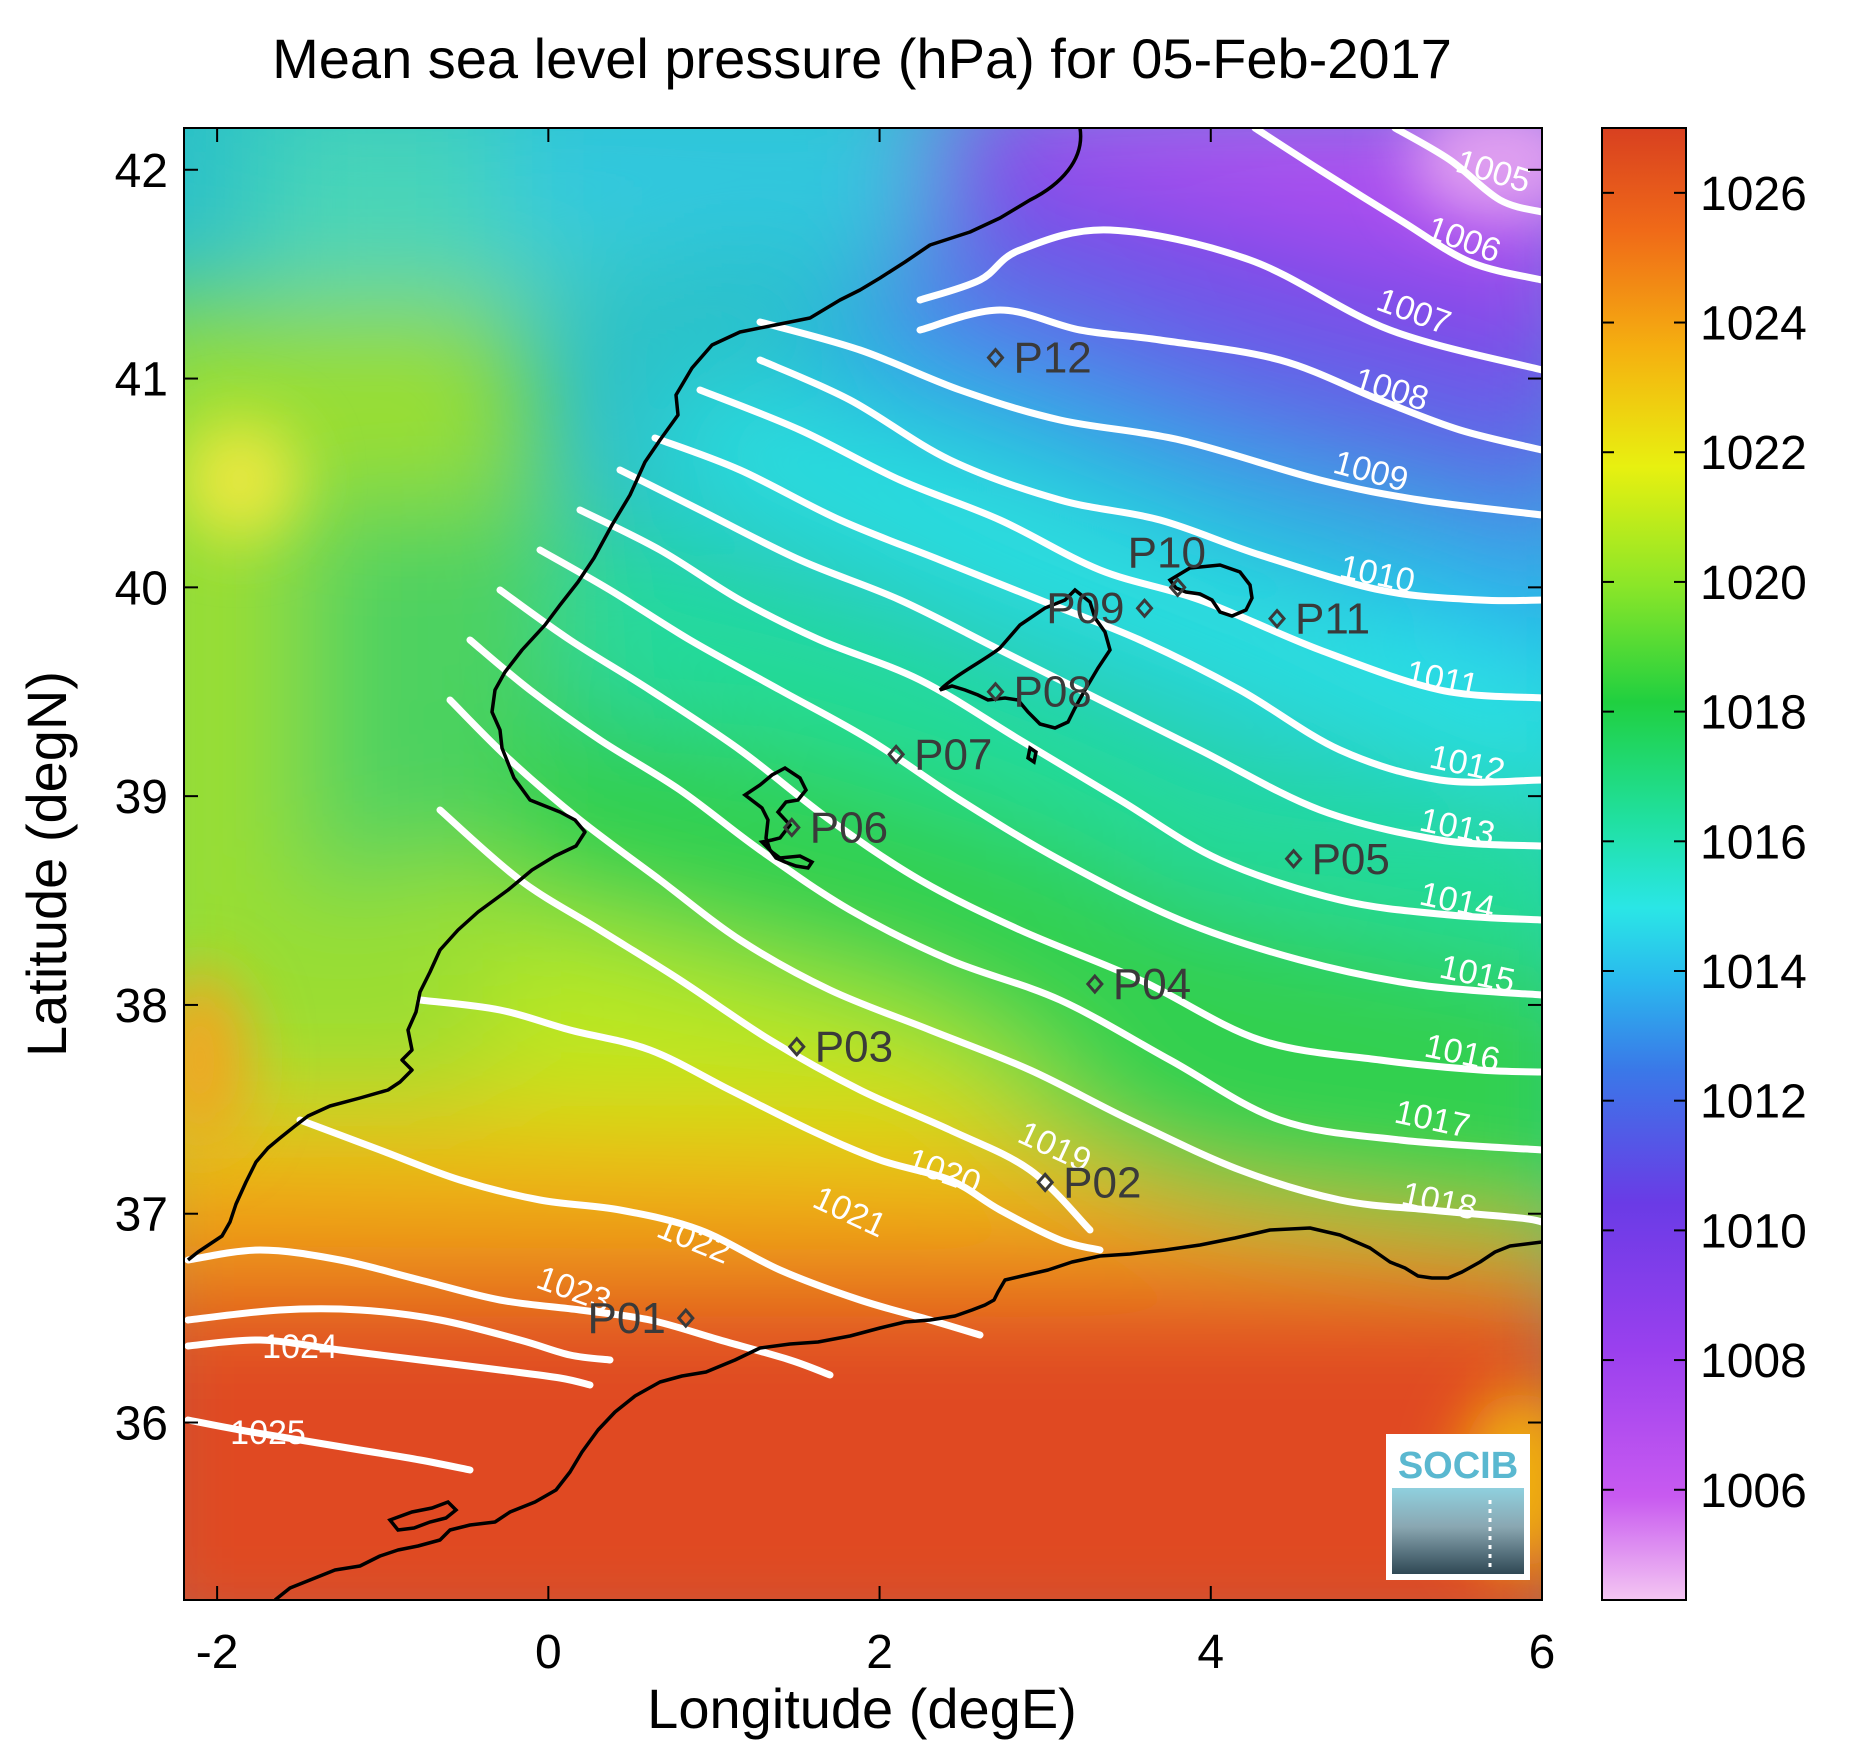 The image size is (1854, 1758). I want to click on station-p11: P11, so click(1319, 619).